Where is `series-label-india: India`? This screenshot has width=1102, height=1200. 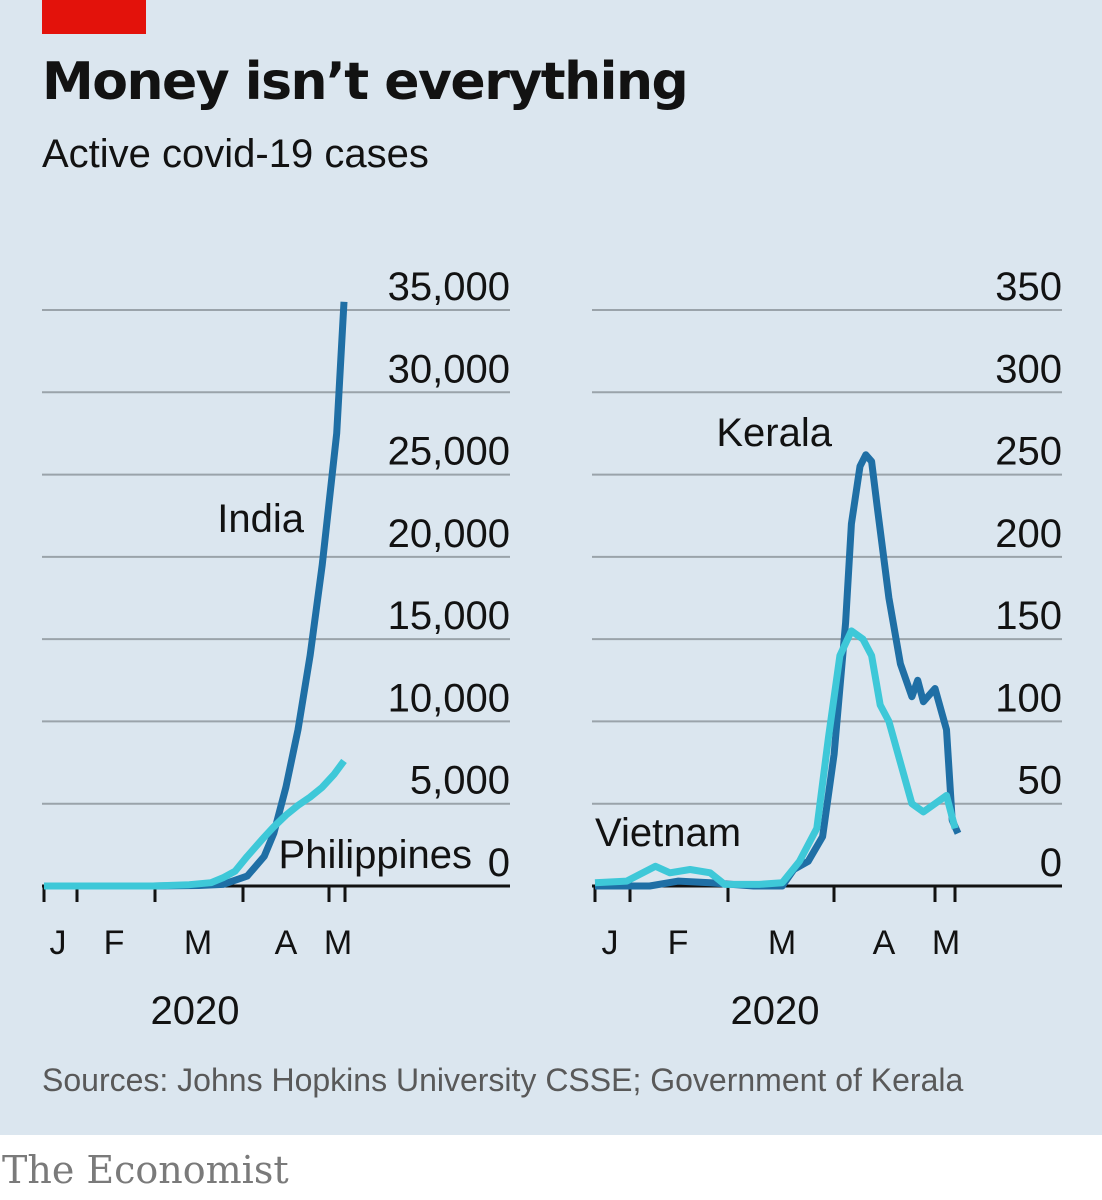
series-label-india: India is located at coordinates (260, 519).